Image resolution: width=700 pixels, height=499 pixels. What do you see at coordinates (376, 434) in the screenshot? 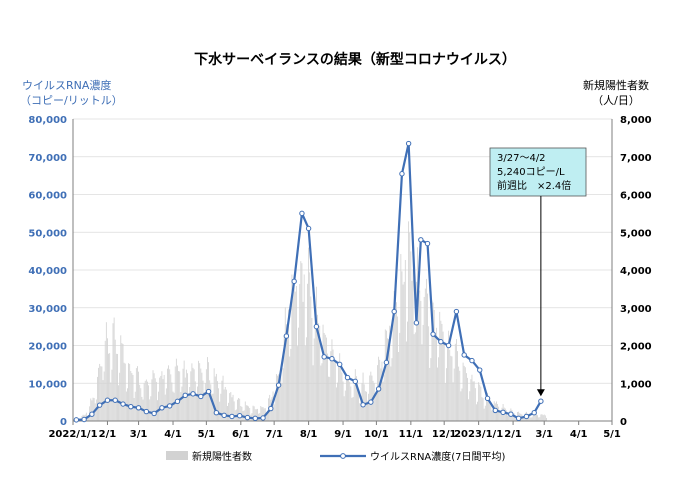
I see `x-tick-label: 10/1` at bounding box center [376, 434].